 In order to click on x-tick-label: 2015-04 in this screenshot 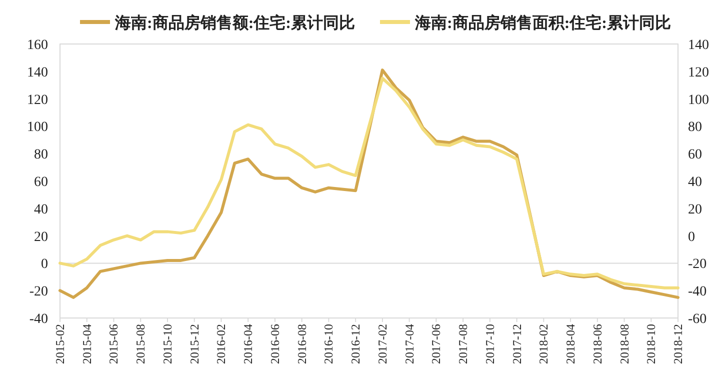, I will do `click(87, 344)`.